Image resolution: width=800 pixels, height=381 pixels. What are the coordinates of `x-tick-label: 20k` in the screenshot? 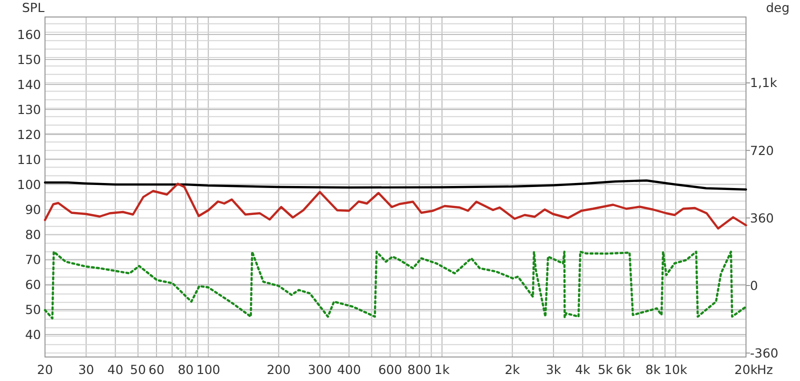 It's located at (746, 369).